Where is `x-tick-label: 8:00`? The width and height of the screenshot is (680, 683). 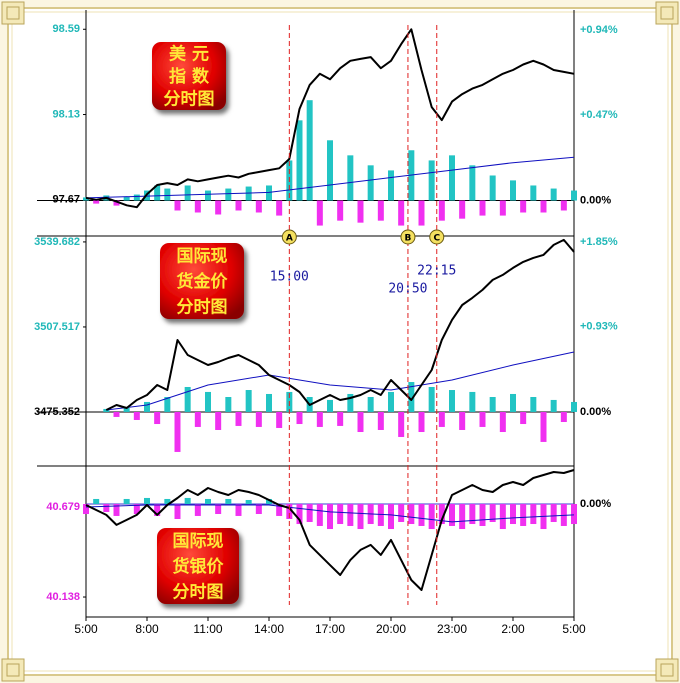
x-tick-label: 8:00 is located at coordinates (147, 629).